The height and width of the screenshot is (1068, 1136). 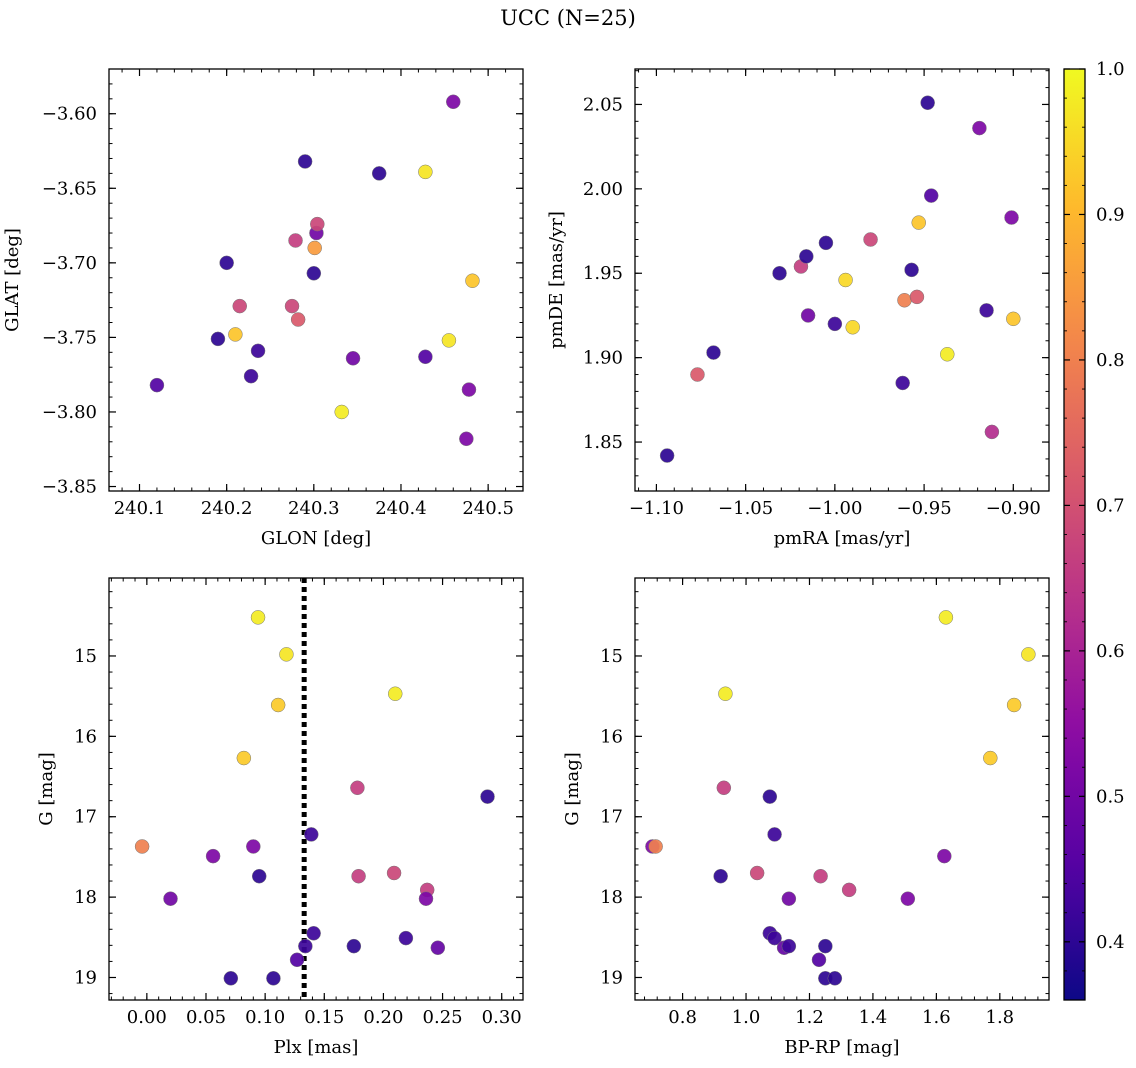 I want to click on x-tick-label: 0.15, so click(x=324, y=1017).